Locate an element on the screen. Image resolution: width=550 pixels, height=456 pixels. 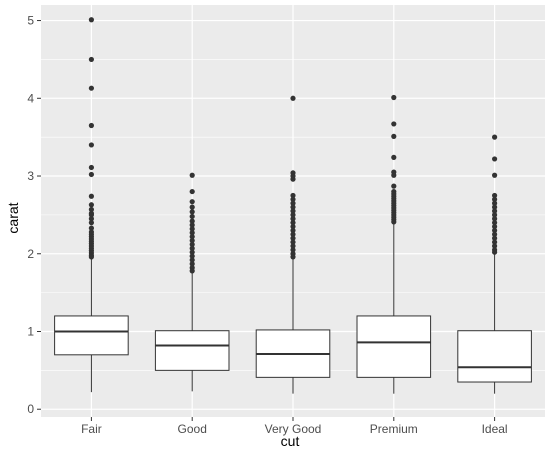
y-axis: 0 1 2 3 4 5 is located at coordinates (34, 215).